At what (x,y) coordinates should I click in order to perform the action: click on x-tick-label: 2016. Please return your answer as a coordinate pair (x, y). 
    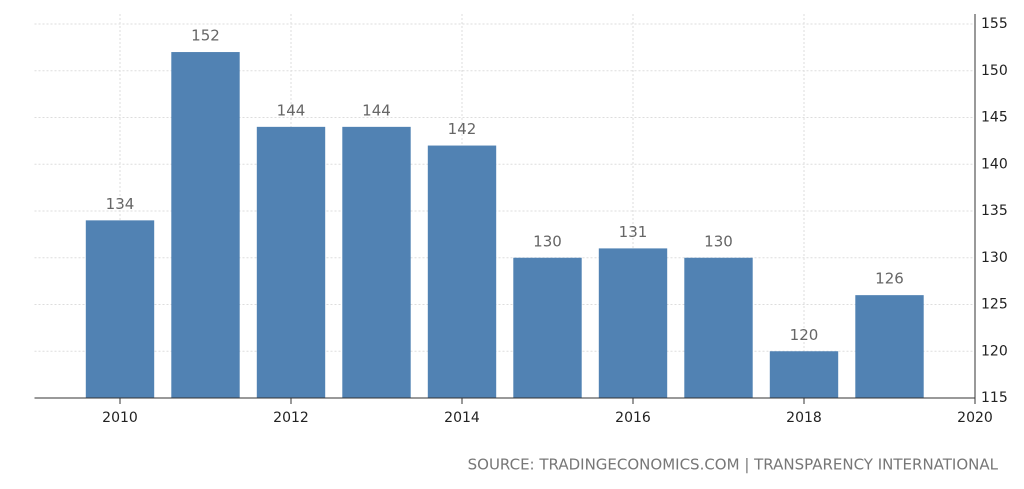
    Looking at the image, I should click on (633, 418).